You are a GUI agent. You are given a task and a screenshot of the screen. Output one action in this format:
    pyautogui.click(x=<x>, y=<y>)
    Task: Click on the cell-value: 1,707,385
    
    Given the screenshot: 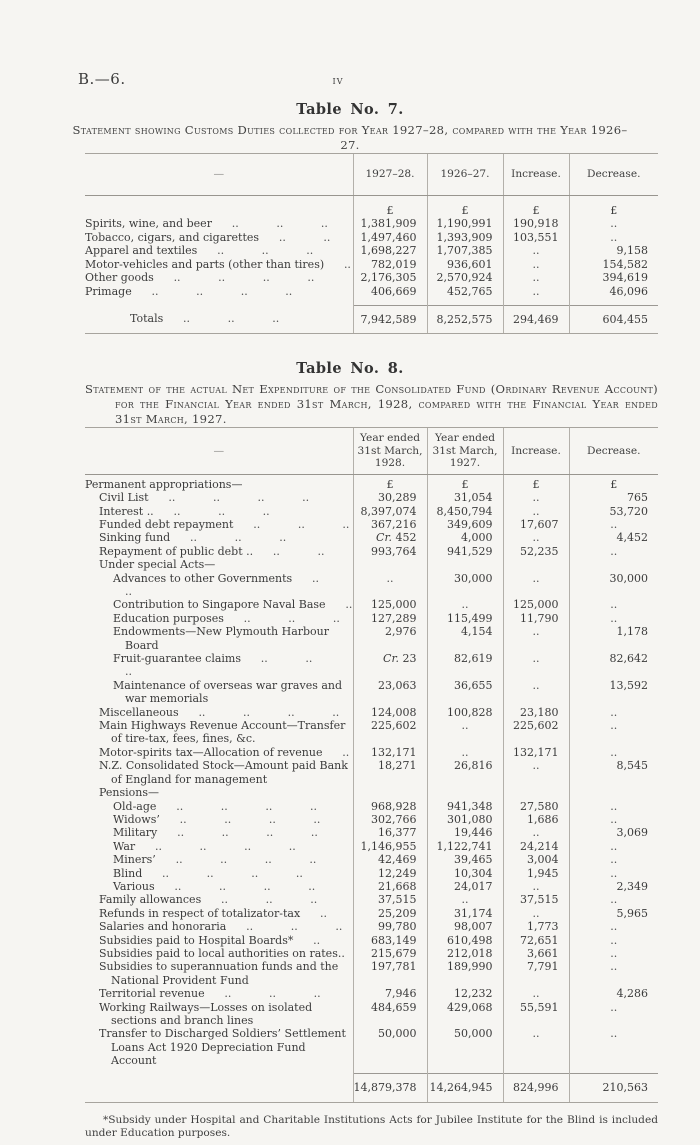 What is the action you would take?
    pyautogui.click(x=464, y=251)
    